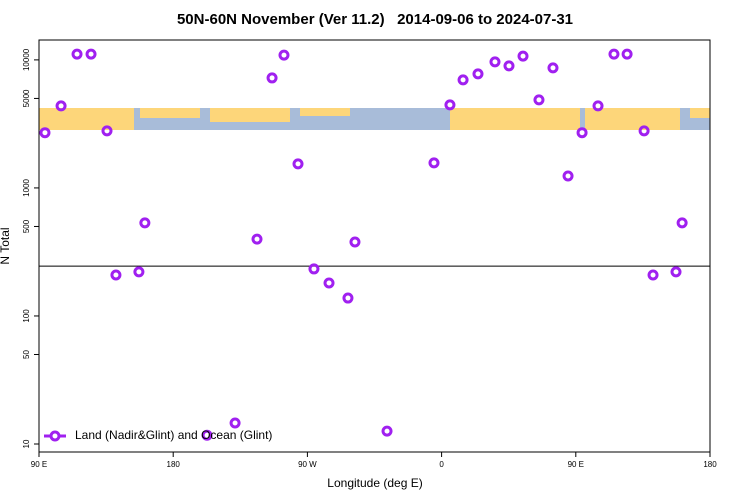 The width and height of the screenshot is (750, 500). What do you see at coordinates (26, 226) in the screenshot?
I see `y-tick-label: 500` at bounding box center [26, 226].